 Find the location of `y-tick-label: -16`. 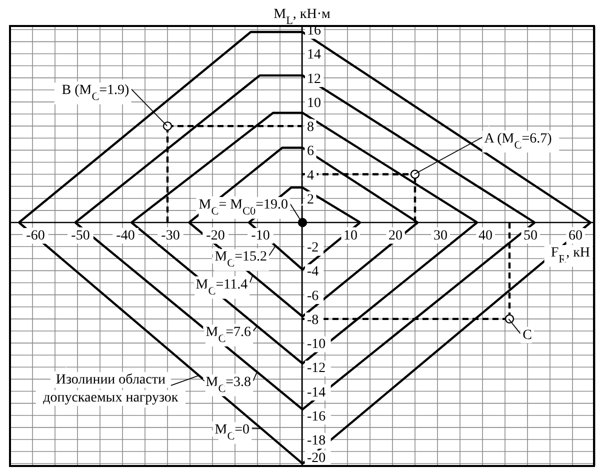

y-tick-label: -16 is located at coordinates (316, 416).